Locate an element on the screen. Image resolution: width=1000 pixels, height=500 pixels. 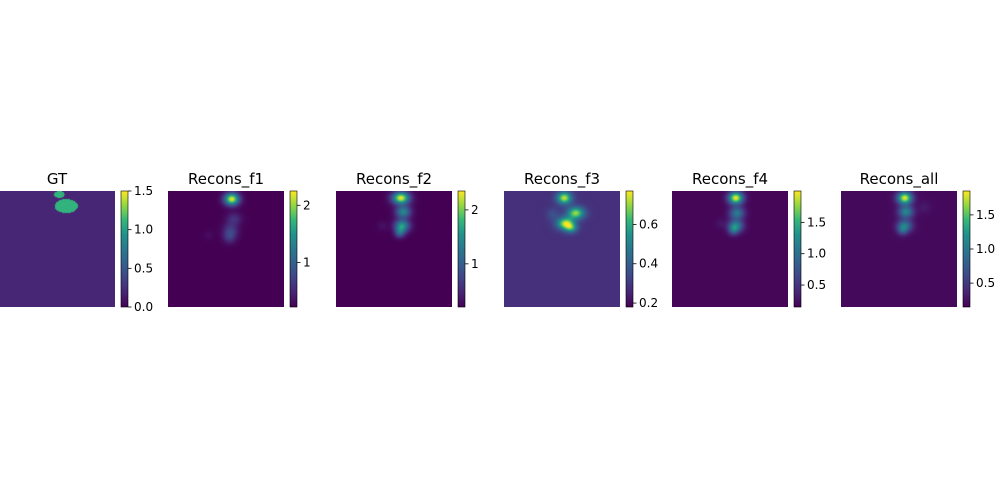
panel-recons-f3: Recons_f3 0.2 0.4 0.6 is located at coordinates (581, 240).